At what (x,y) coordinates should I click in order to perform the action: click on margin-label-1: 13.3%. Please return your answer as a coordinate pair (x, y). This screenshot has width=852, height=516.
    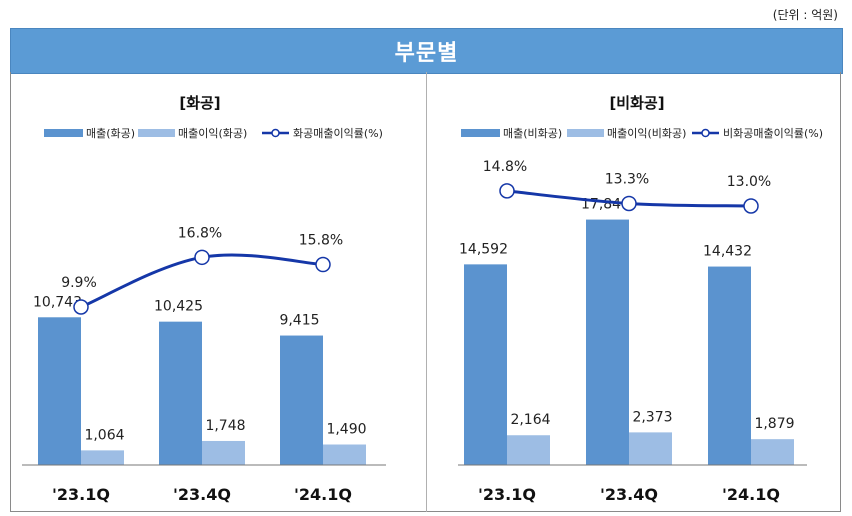
    Looking at the image, I should click on (627, 179).